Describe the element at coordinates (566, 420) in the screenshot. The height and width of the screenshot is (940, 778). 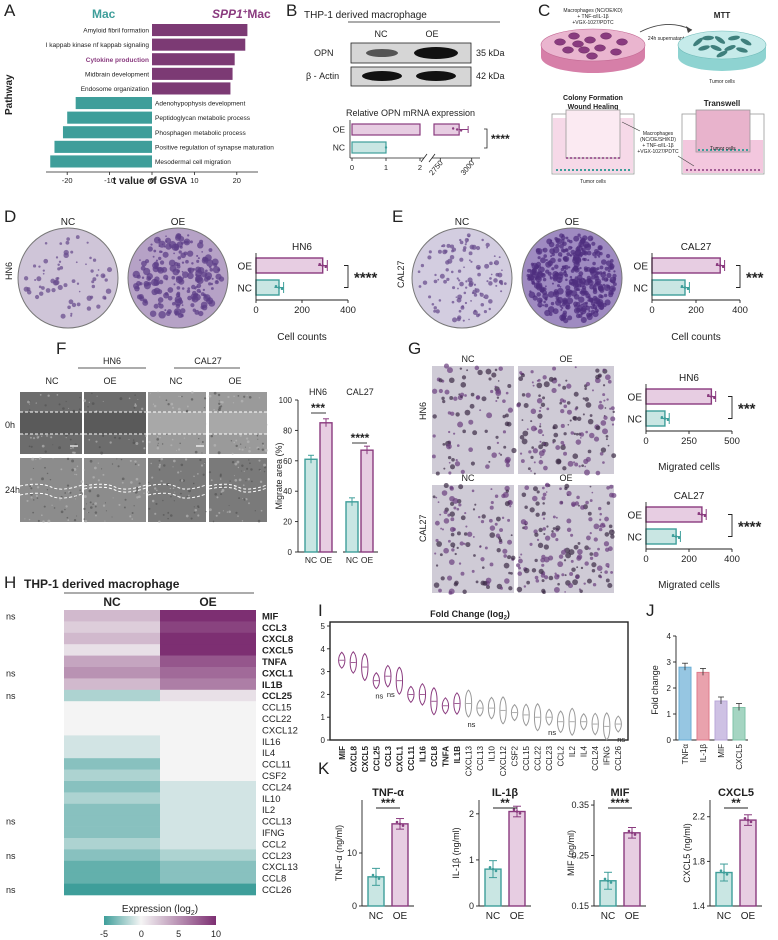
I see `transwell-image` at that location.